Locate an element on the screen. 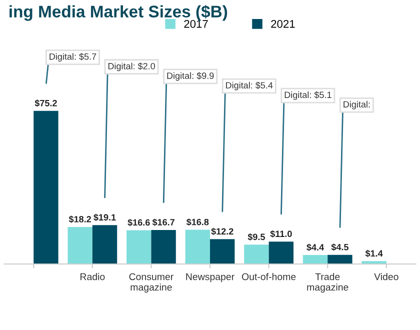 This screenshot has width=420, height=330. data-label: $16.6 is located at coordinates (139, 222).